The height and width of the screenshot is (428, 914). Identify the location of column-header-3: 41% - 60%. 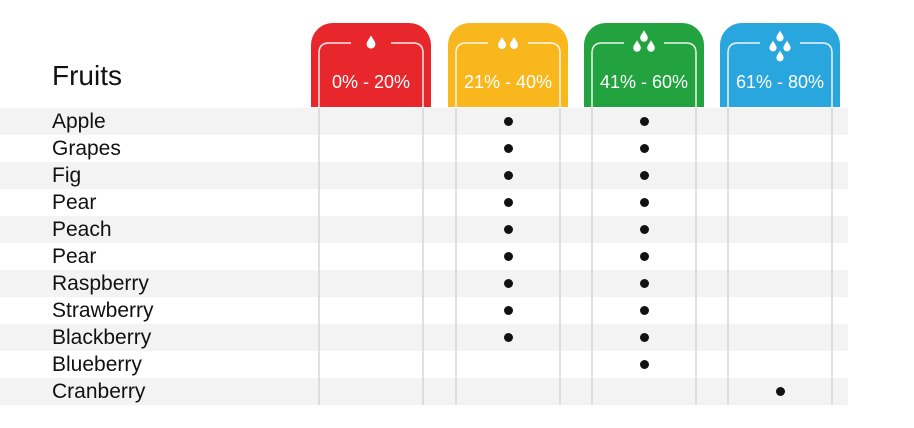
(644, 65).